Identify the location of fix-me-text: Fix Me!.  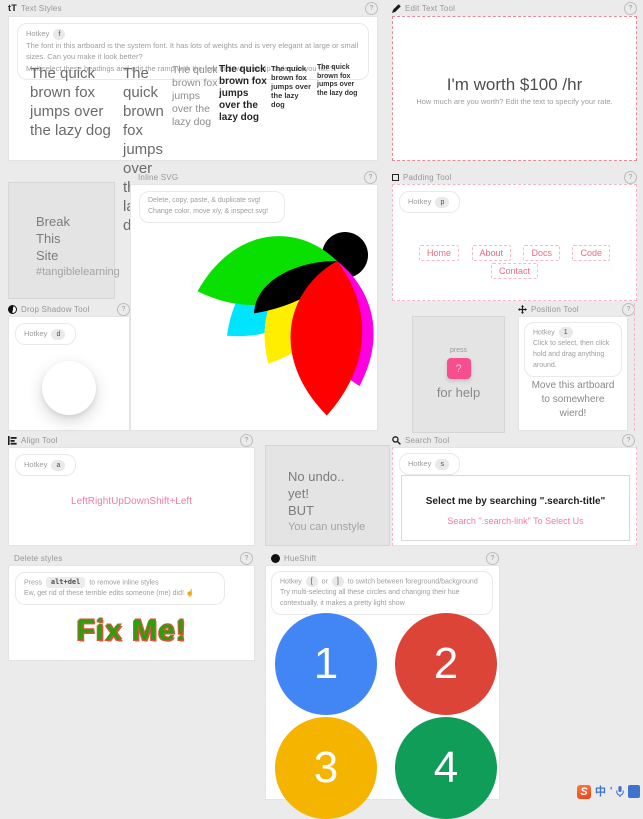
(131, 630).